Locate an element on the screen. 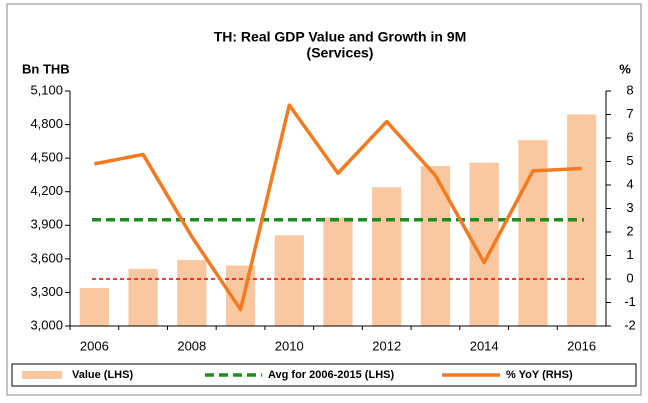  x-tick-label: 2008 is located at coordinates (191, 345).